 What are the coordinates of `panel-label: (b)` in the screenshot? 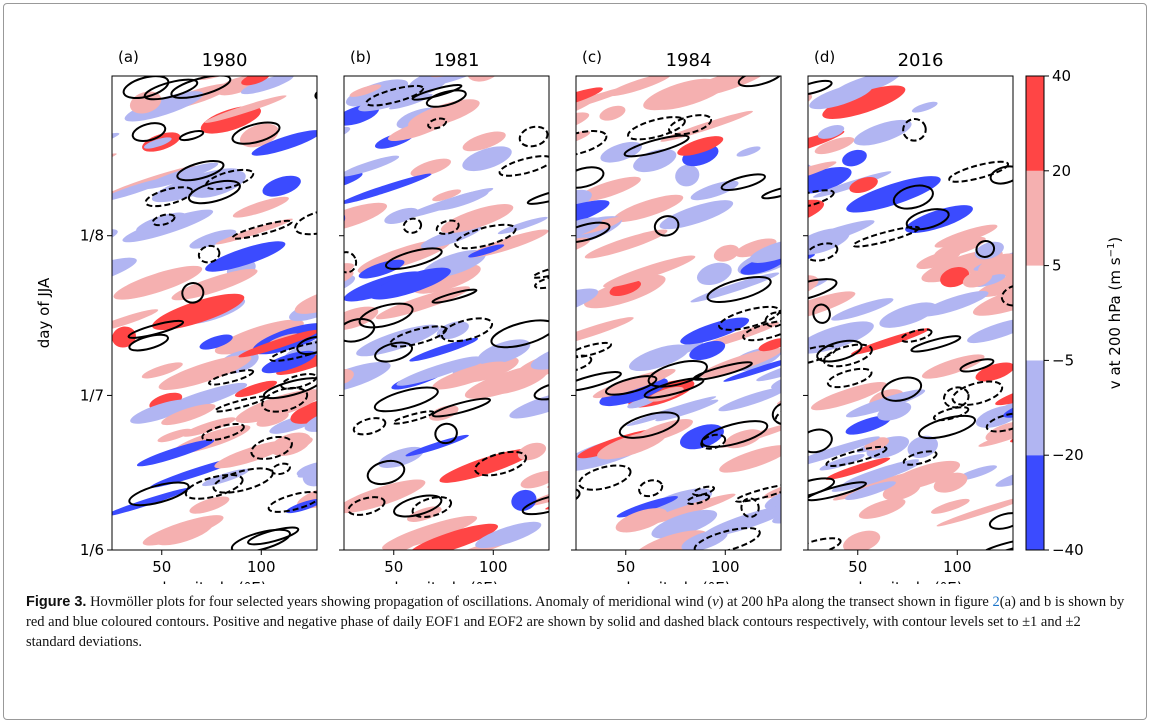 It's located at (360, 57).